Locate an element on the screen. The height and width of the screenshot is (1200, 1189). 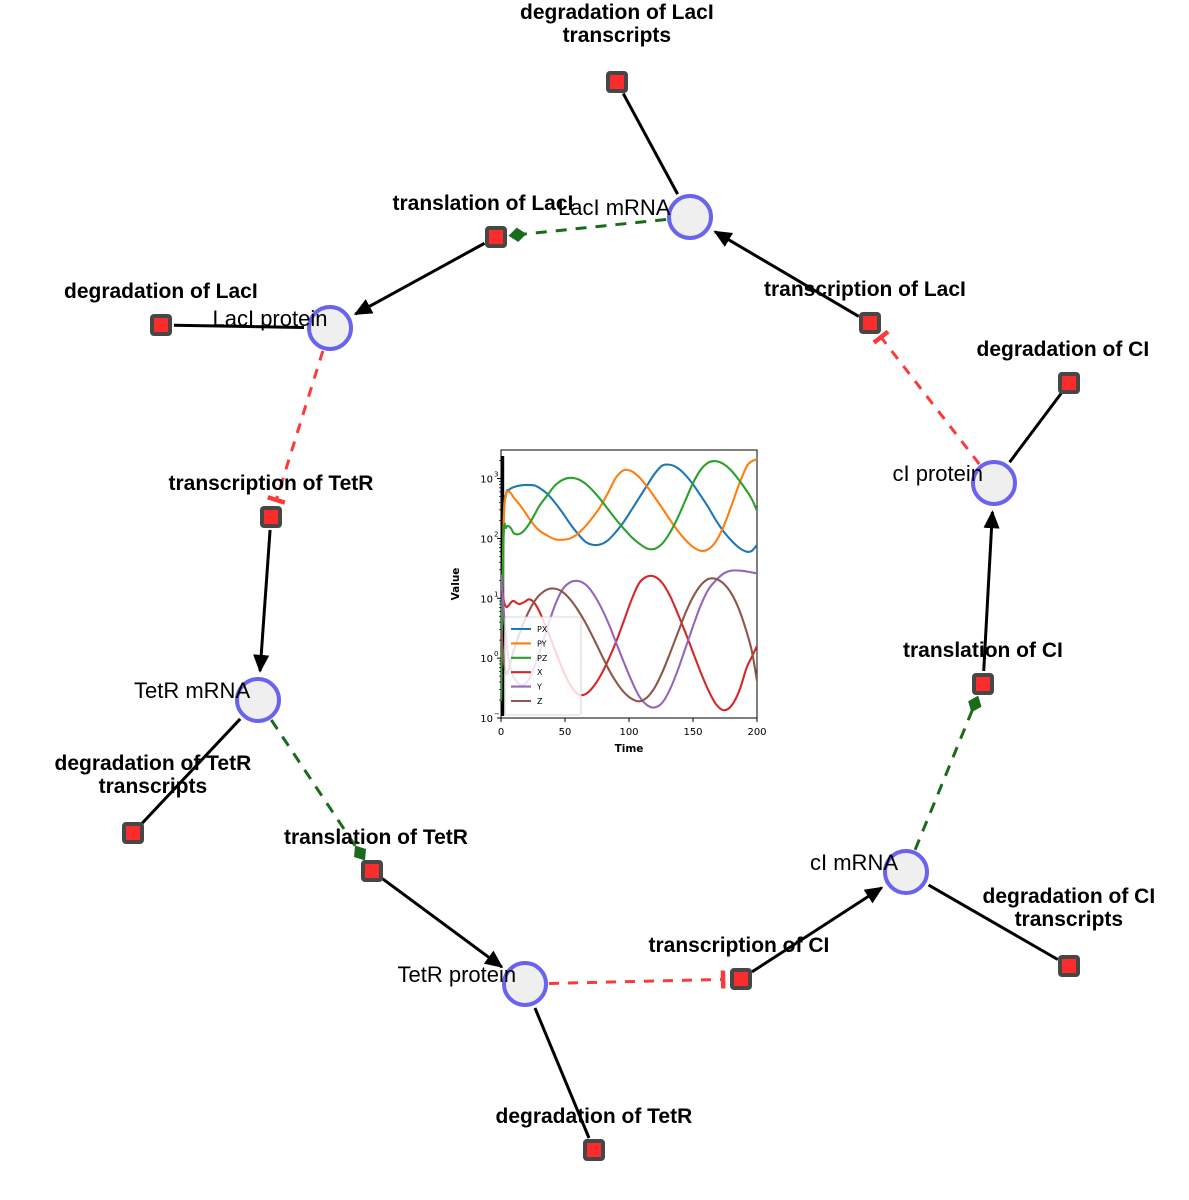
edge-ci_protein-to-tx_laci is located at coordinates (926, 397).